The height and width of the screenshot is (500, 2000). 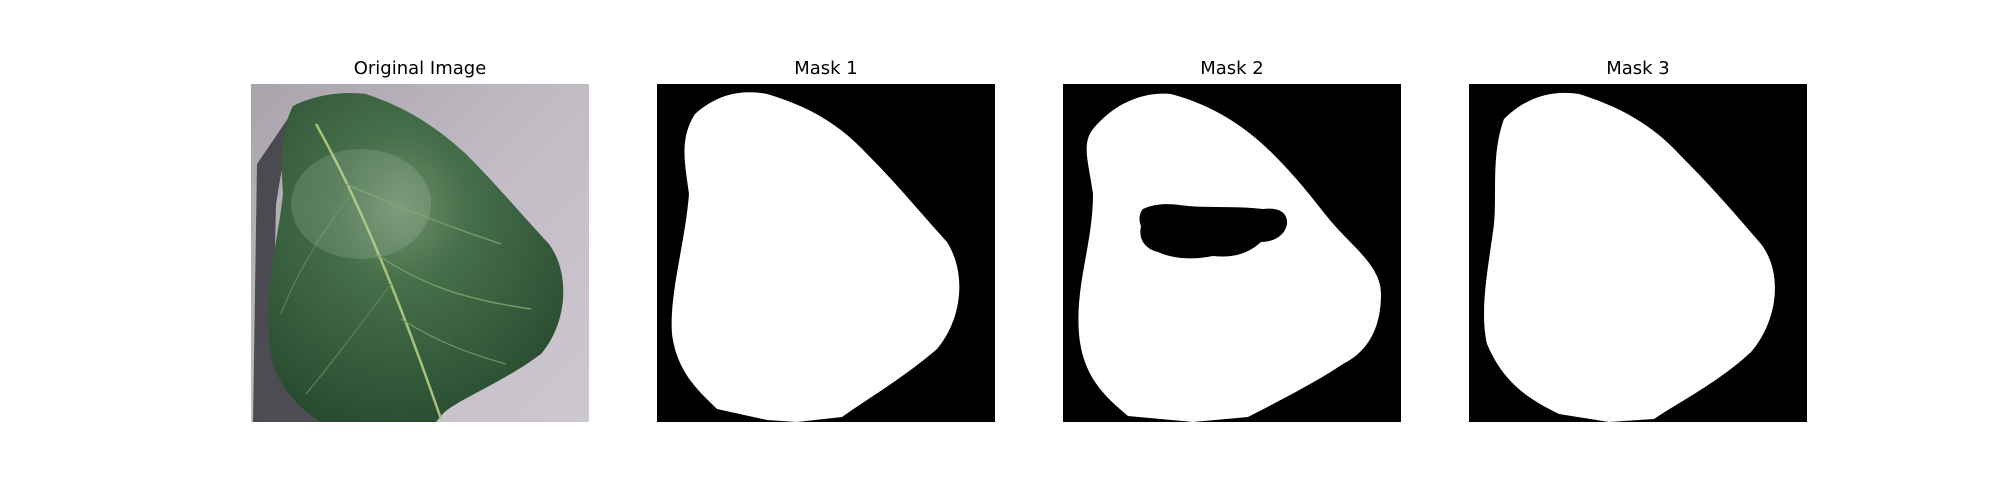 I want to click on leaf-photo, so click(x=420, y=253).